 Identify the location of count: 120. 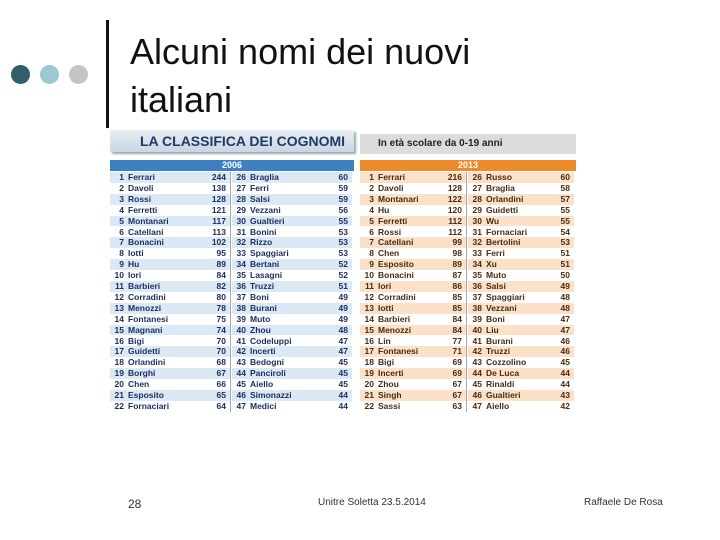
(454, 209).